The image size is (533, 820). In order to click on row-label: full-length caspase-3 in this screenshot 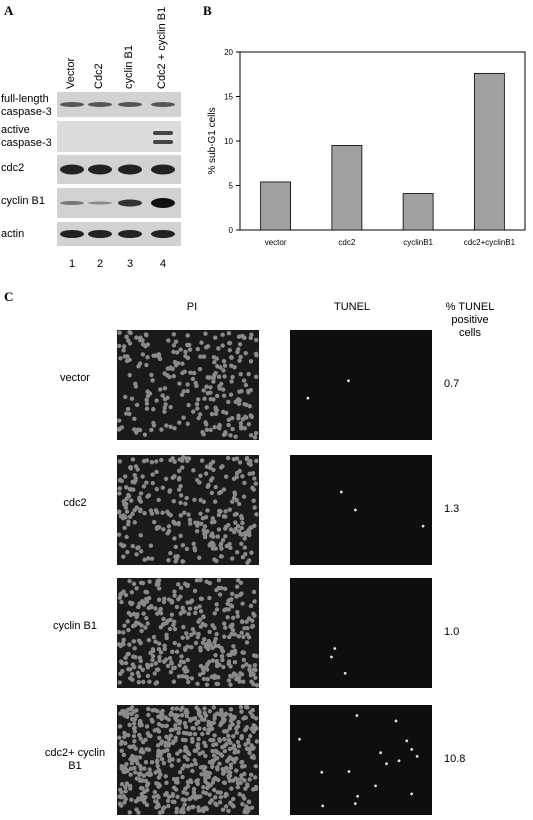, I will do `click(26, 105)`.